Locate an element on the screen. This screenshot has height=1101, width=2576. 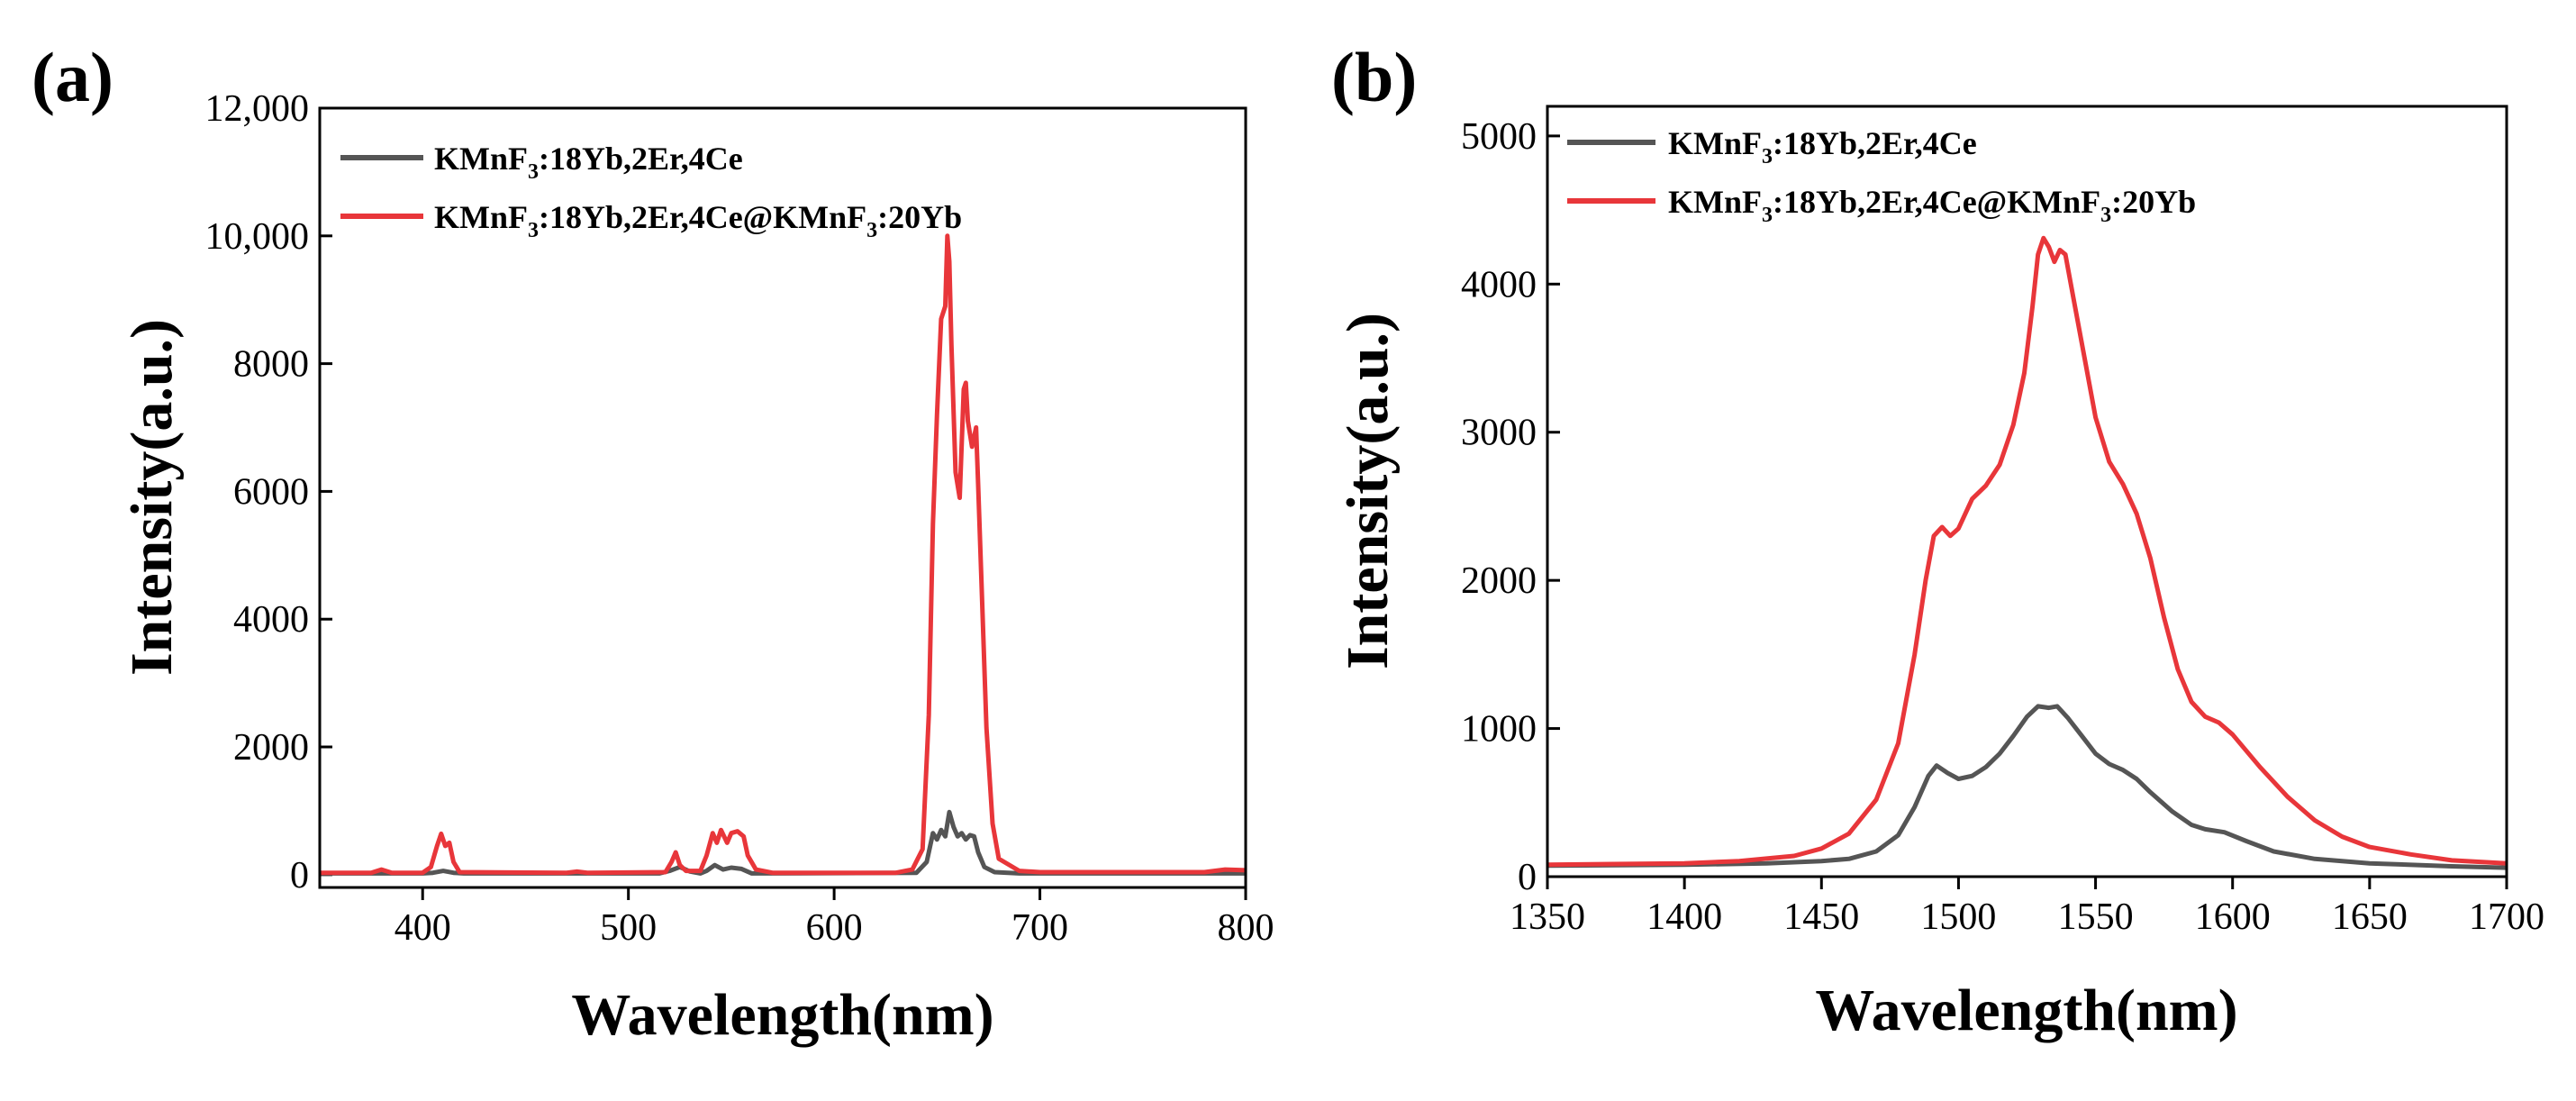
panel-b-y-tick-label: 2000 is located at coordinates (1499, 581).